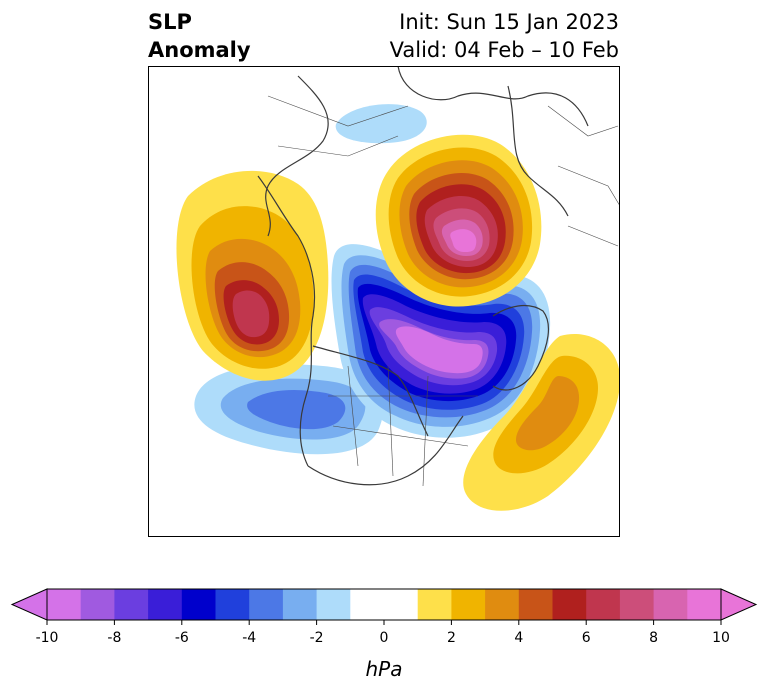 Image resolution: width=768 pixels, height=686 pixels. Describe the element at coordinates (381, 124) in the screenshot. I see `asia-negative-anomaly` at that location.